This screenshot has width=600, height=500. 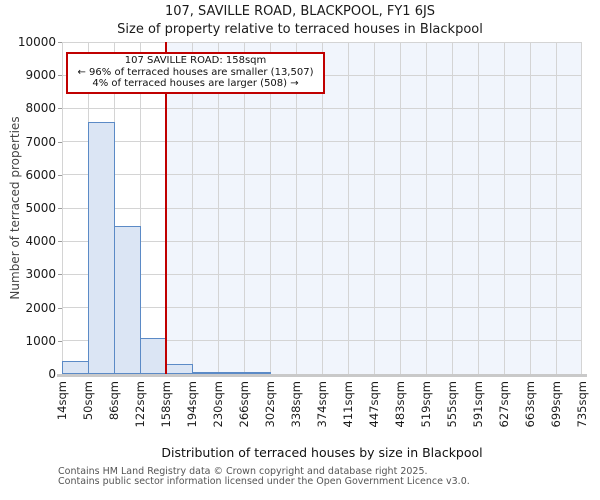 What do you see at coordinates (62, 401) in the screenshot?
I see `x-tick-label: 14sqm` at bounding box center [62, 401].